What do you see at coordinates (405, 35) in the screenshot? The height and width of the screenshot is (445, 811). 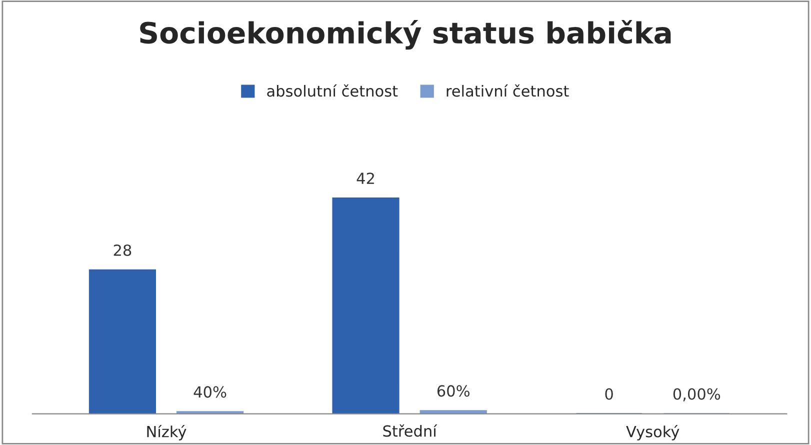 I see `chart-title: Socioekonomický status babička` at bounding box center [405, 35].